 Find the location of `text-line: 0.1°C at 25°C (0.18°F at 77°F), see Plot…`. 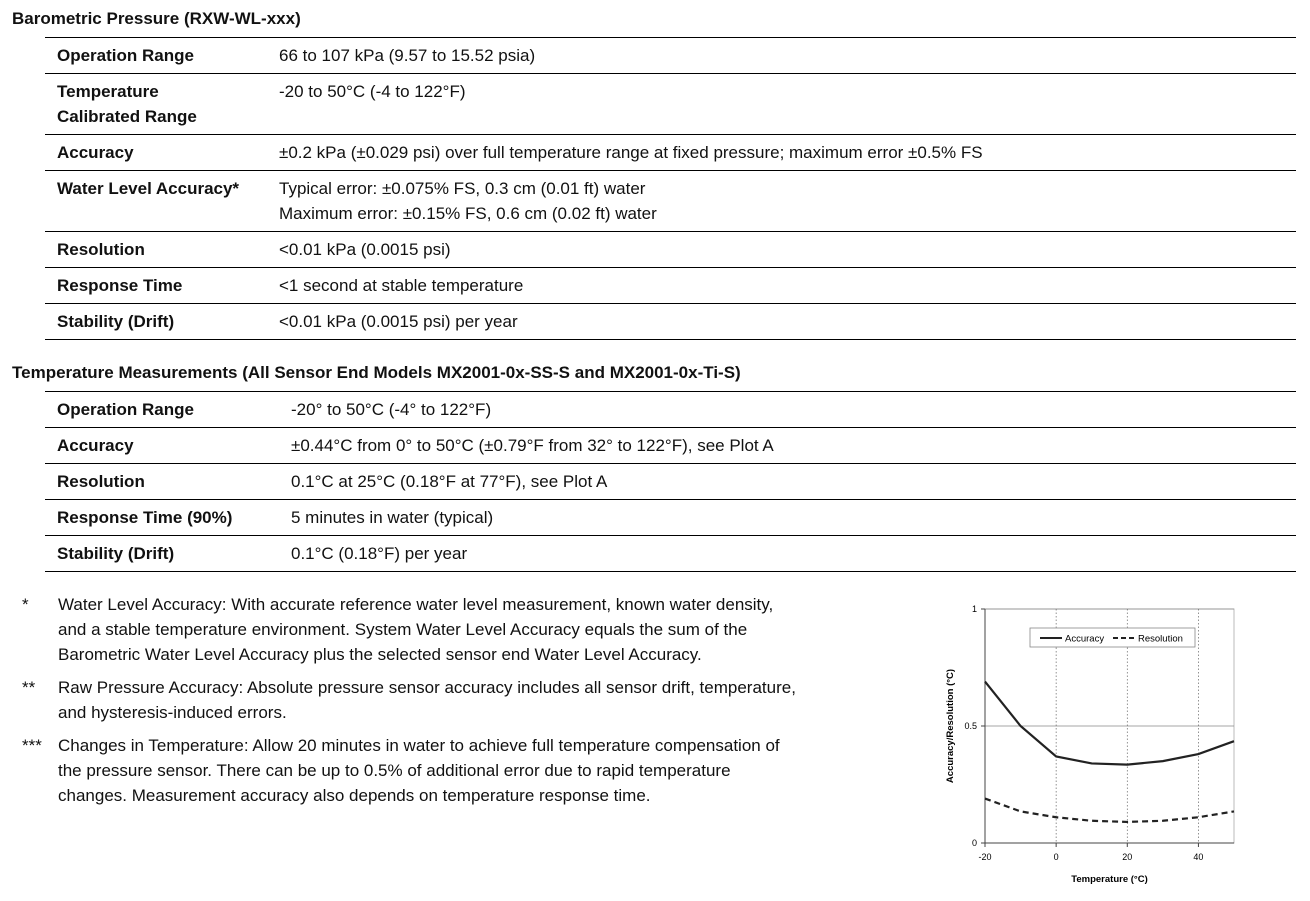

text-line: 0.1°C at 25°C (0.18°F at 77°F), see Plot… is located at coordinates (449, 481).